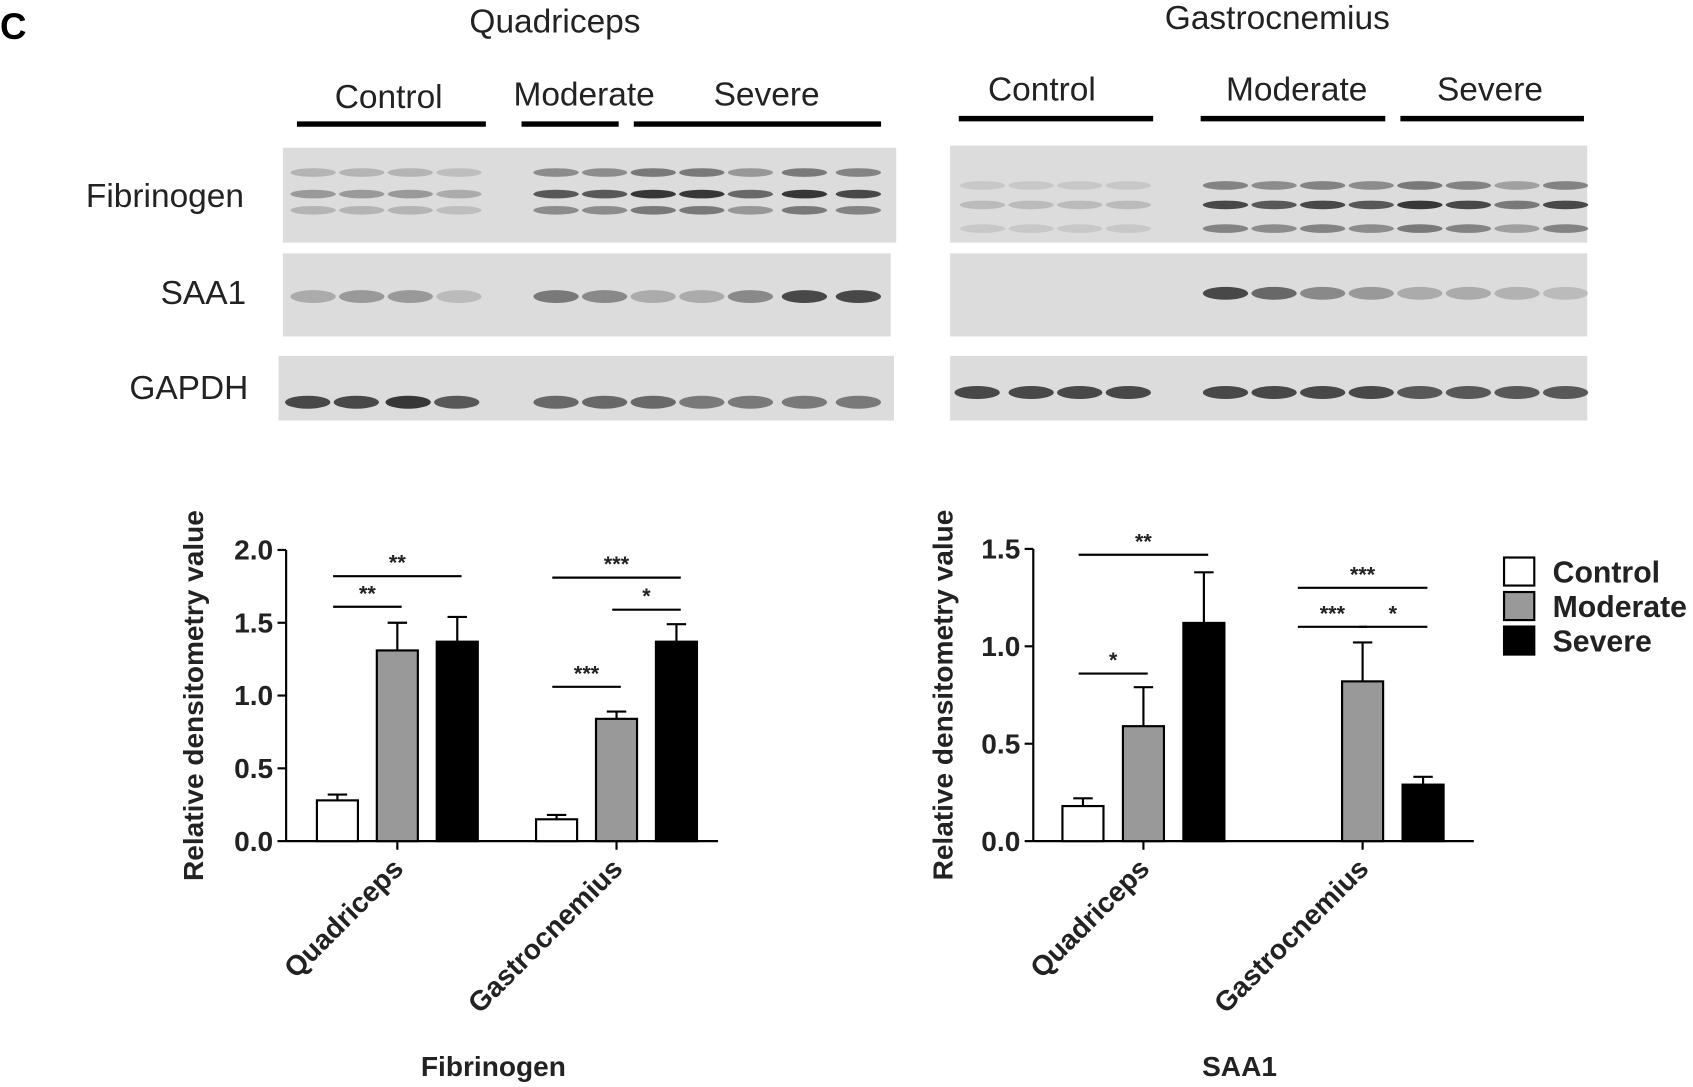  Describe the element at coordinates (1000, 549) in the screenshot. I see `y-tick-label: 1.5` at that location.